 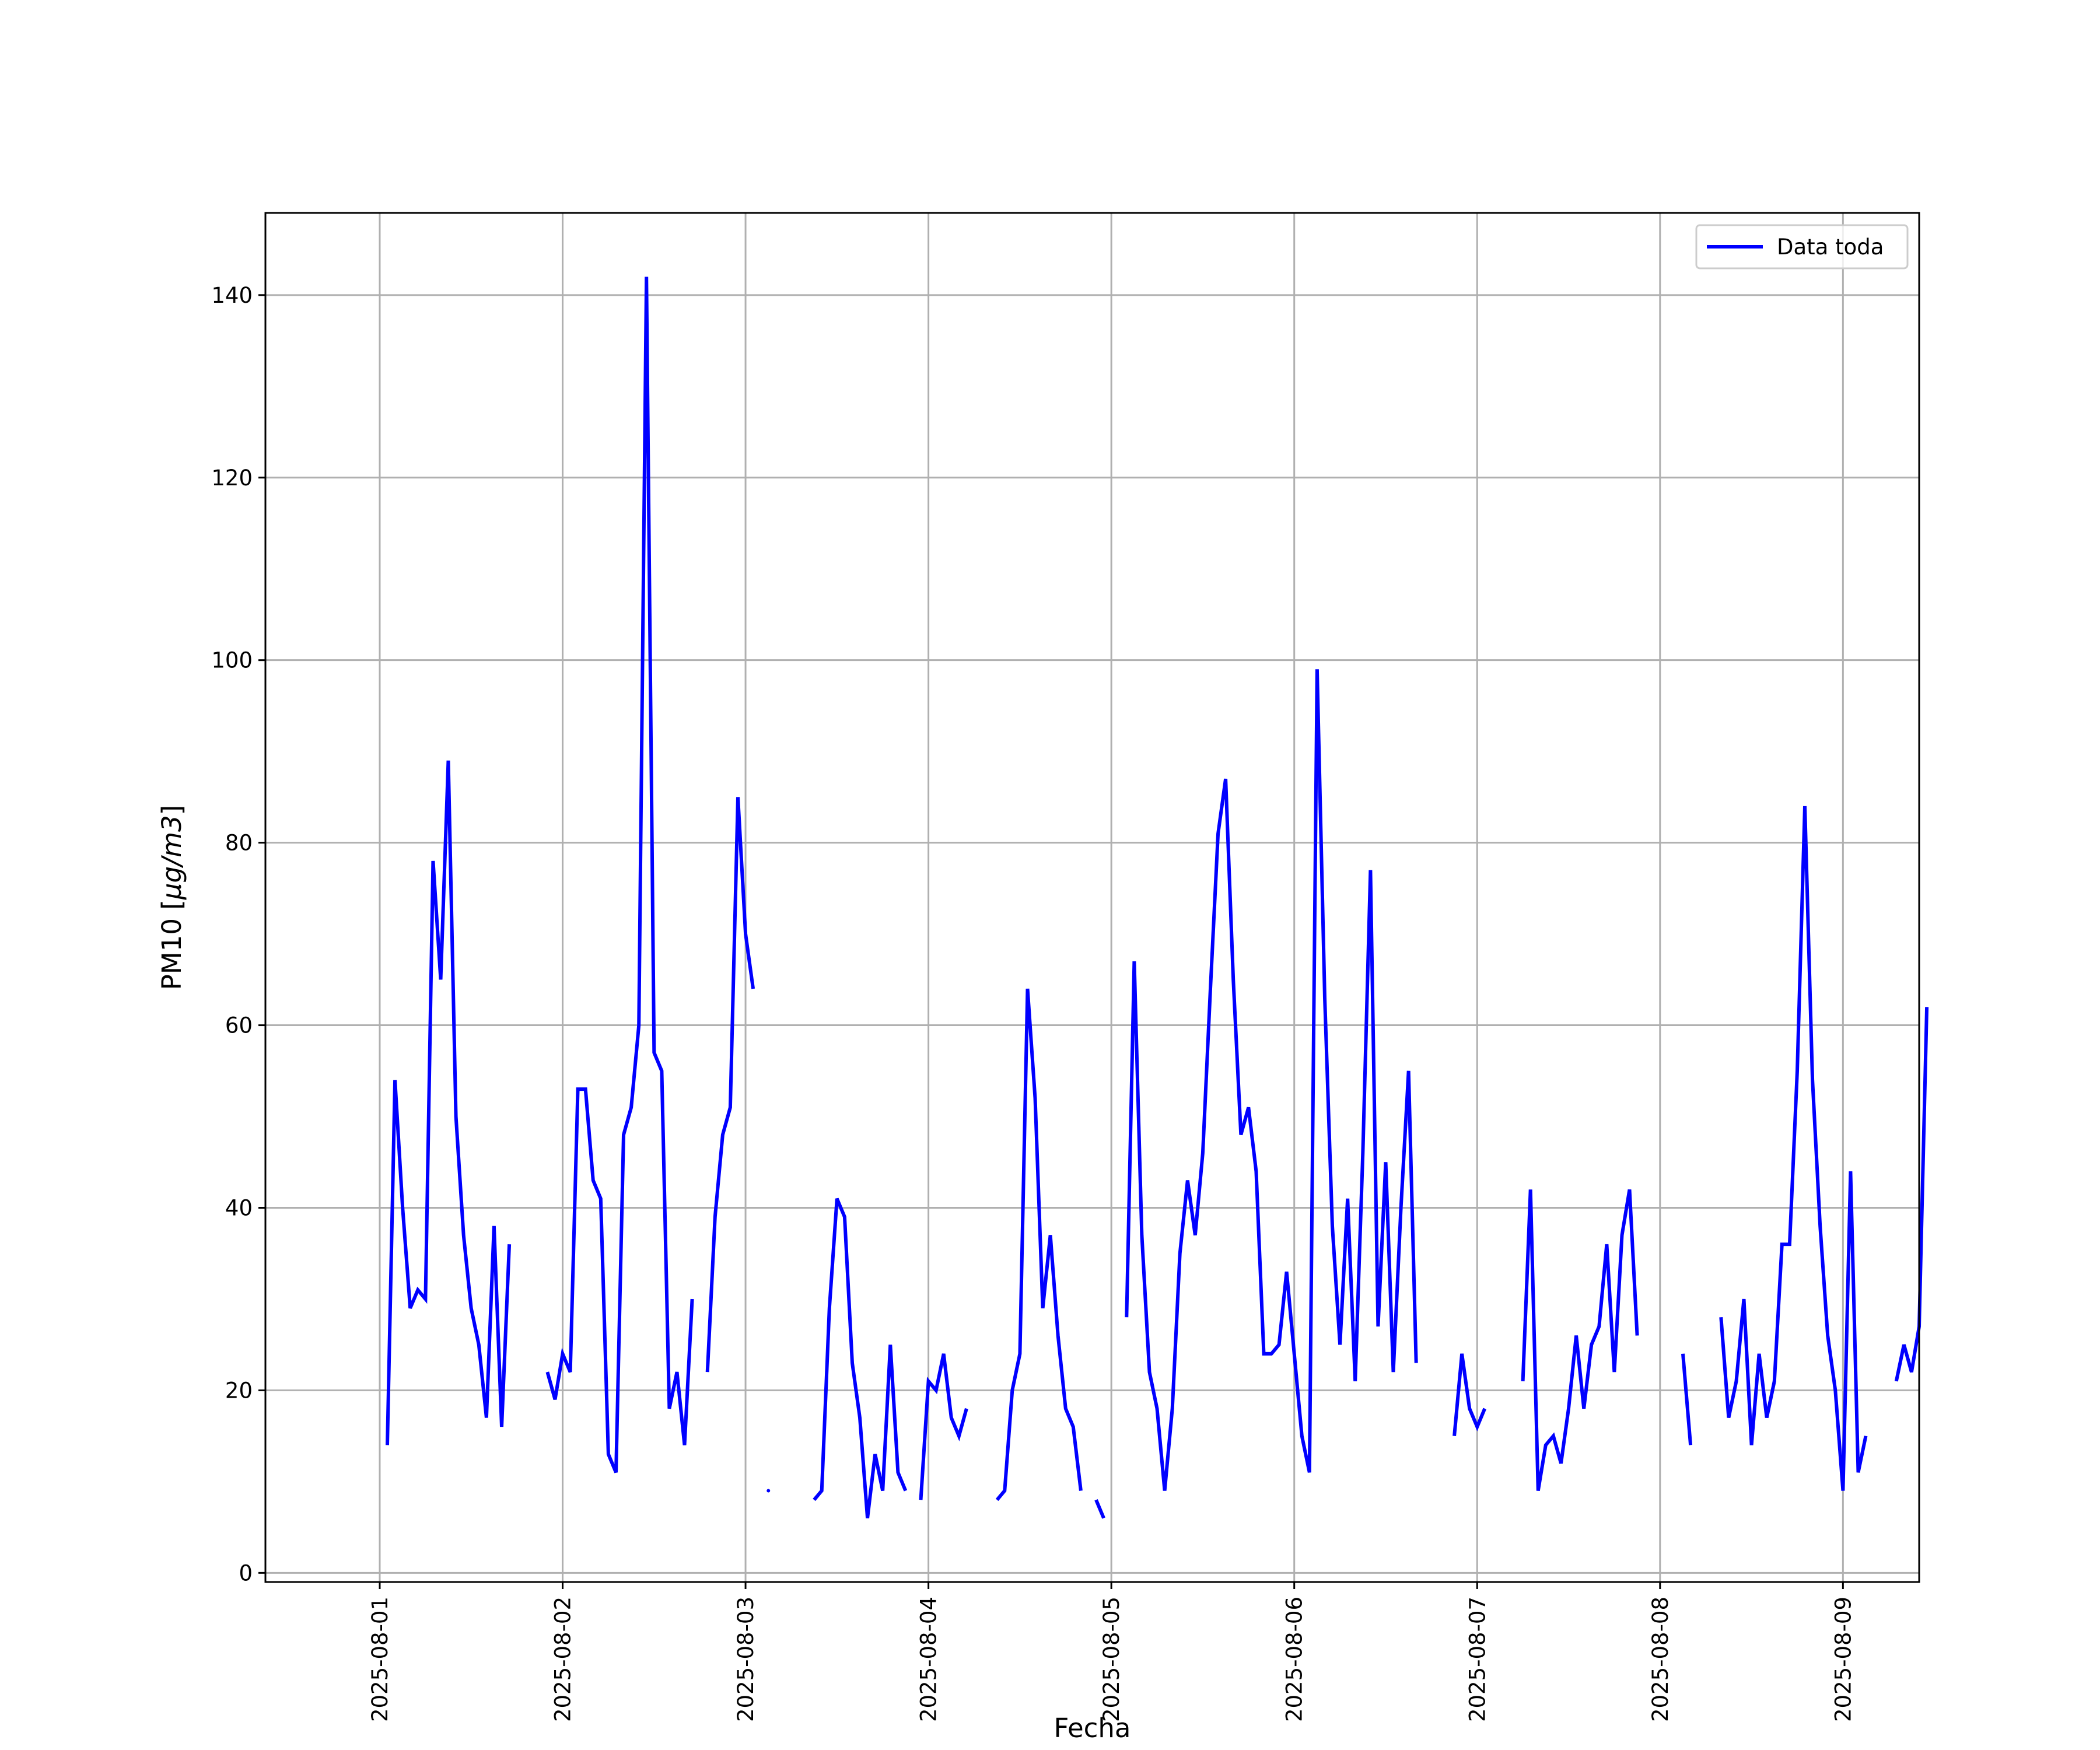 I want to click on y-tick-label: 100, so click(x=232, y=660).